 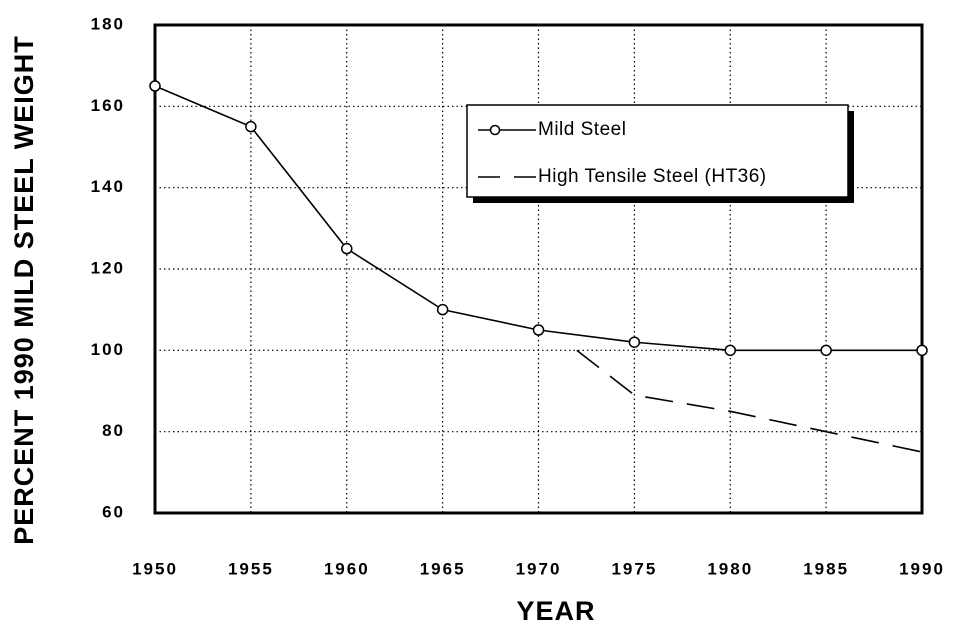 What do you see at coordinates (108, 267) in the screenshot?
I see `y-tick-label: 120` at bounding box center [108, 267].